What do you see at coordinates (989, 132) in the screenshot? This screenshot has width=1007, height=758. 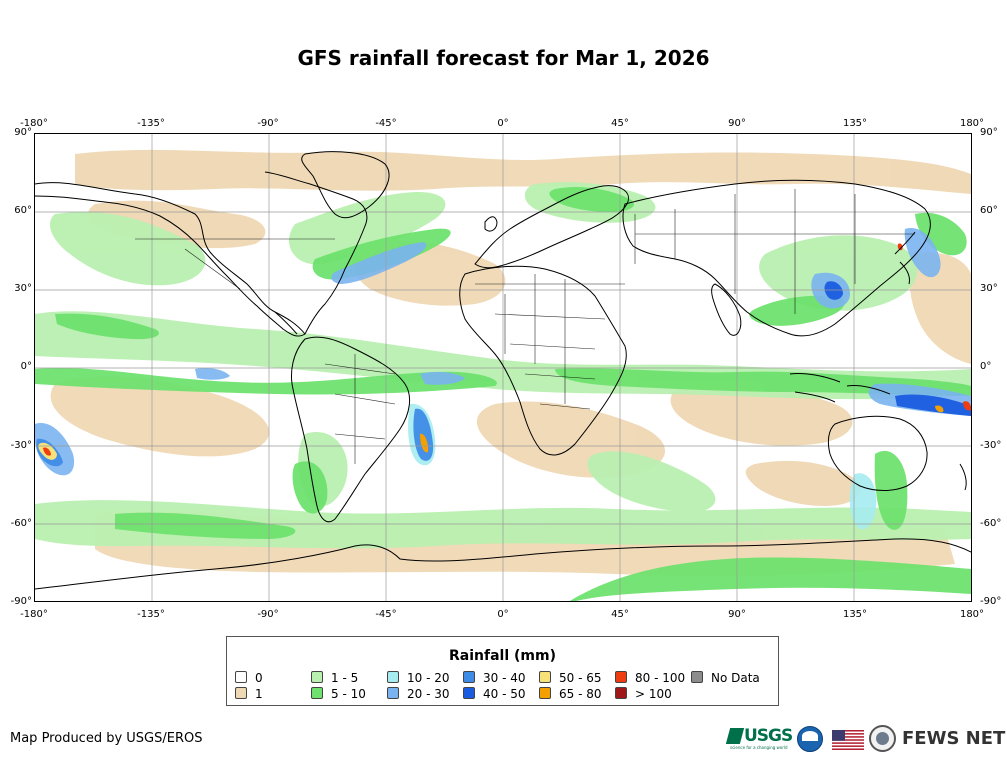 I see `lat-label-right: 90°` at bounding box center [989, 132].